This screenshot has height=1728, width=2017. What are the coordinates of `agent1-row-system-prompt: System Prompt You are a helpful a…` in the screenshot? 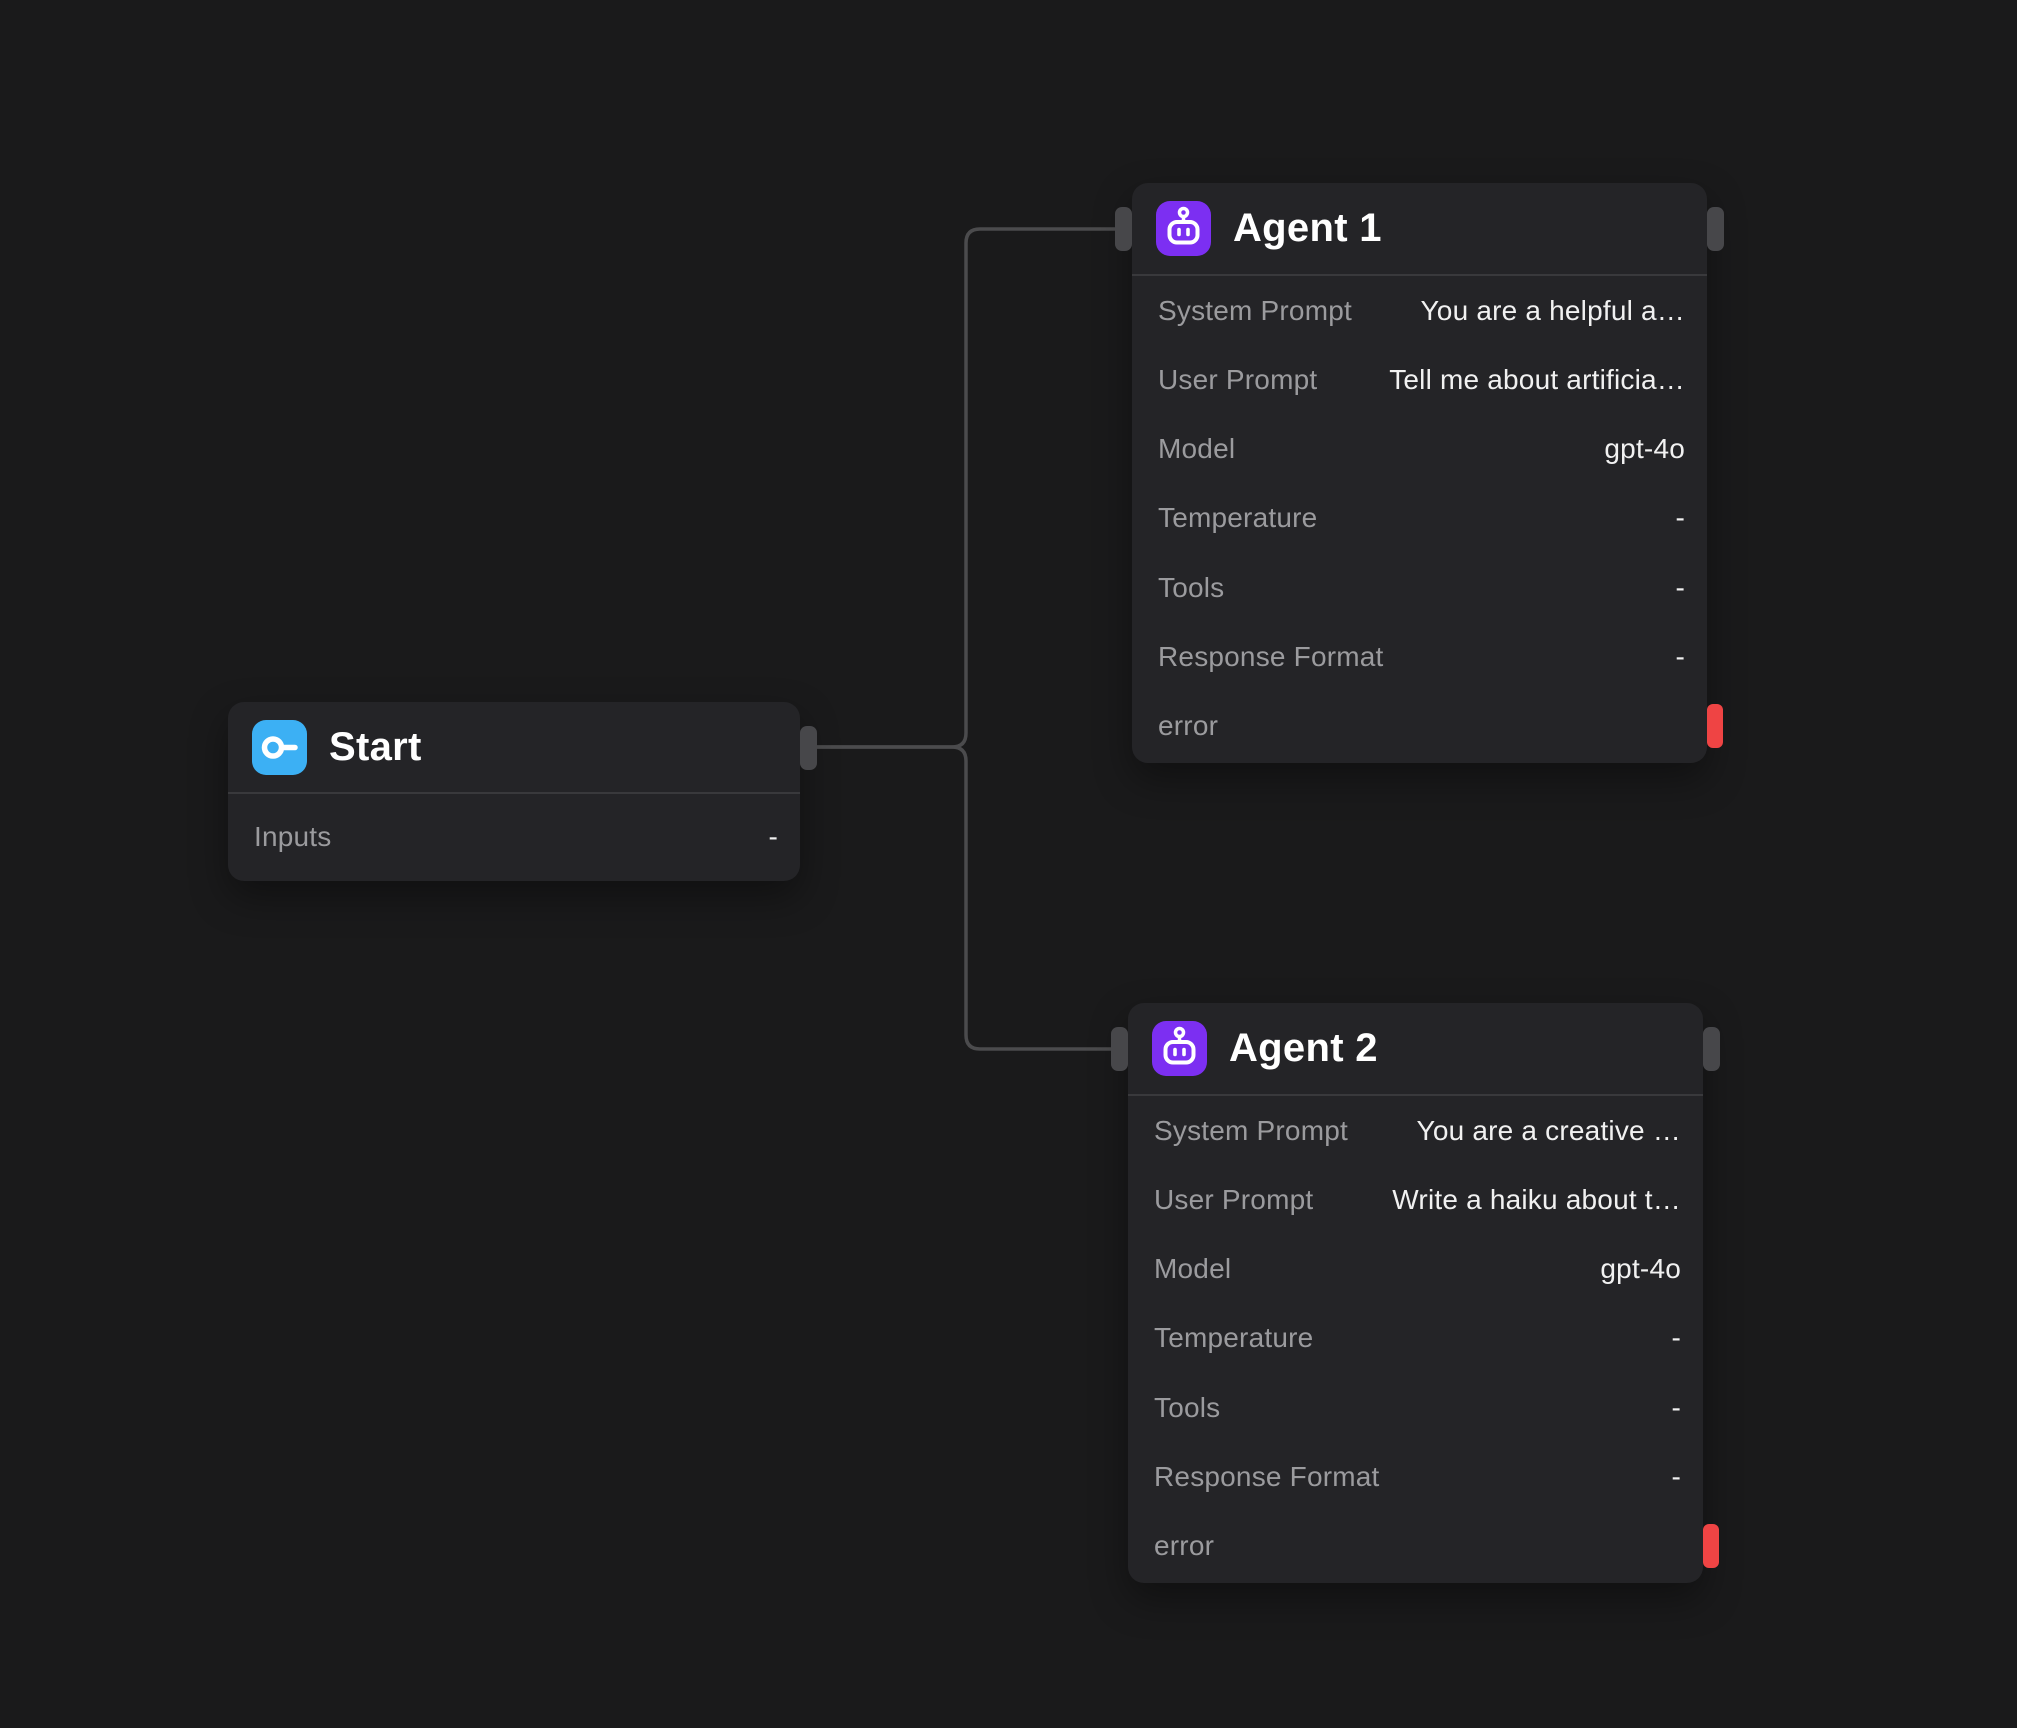 It's located at (1419, 310).